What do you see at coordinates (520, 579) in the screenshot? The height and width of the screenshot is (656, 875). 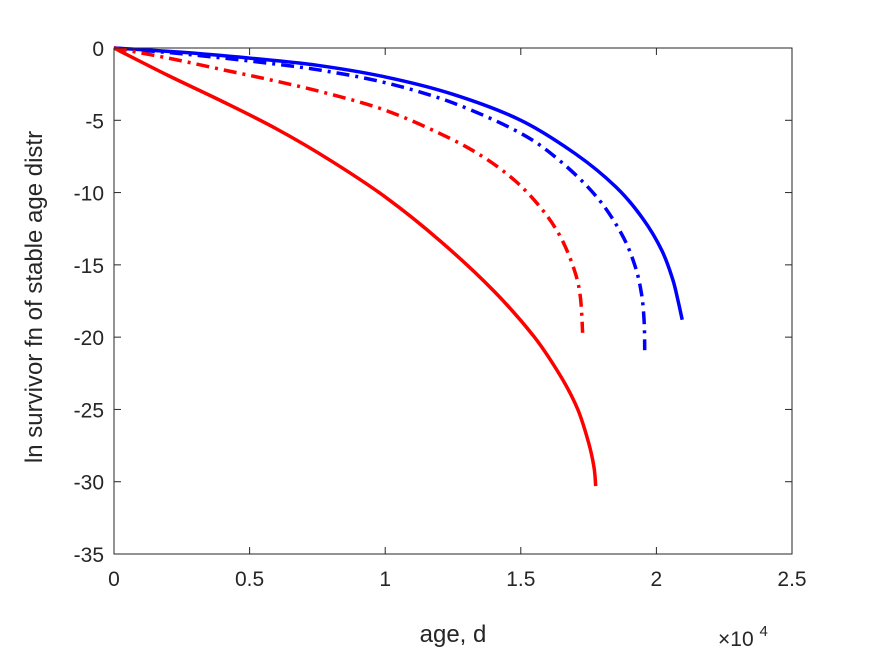 I see `x-tick-label: 1.5` at bounding box center [520, 579].